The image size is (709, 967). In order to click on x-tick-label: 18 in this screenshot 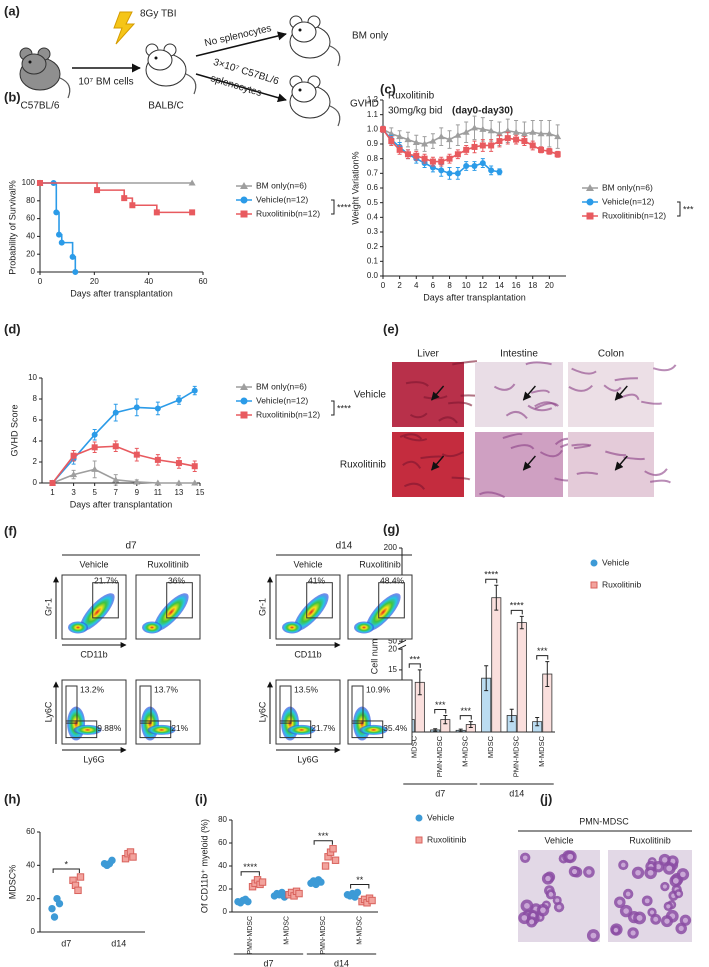, I will do `click(532, 285)`.